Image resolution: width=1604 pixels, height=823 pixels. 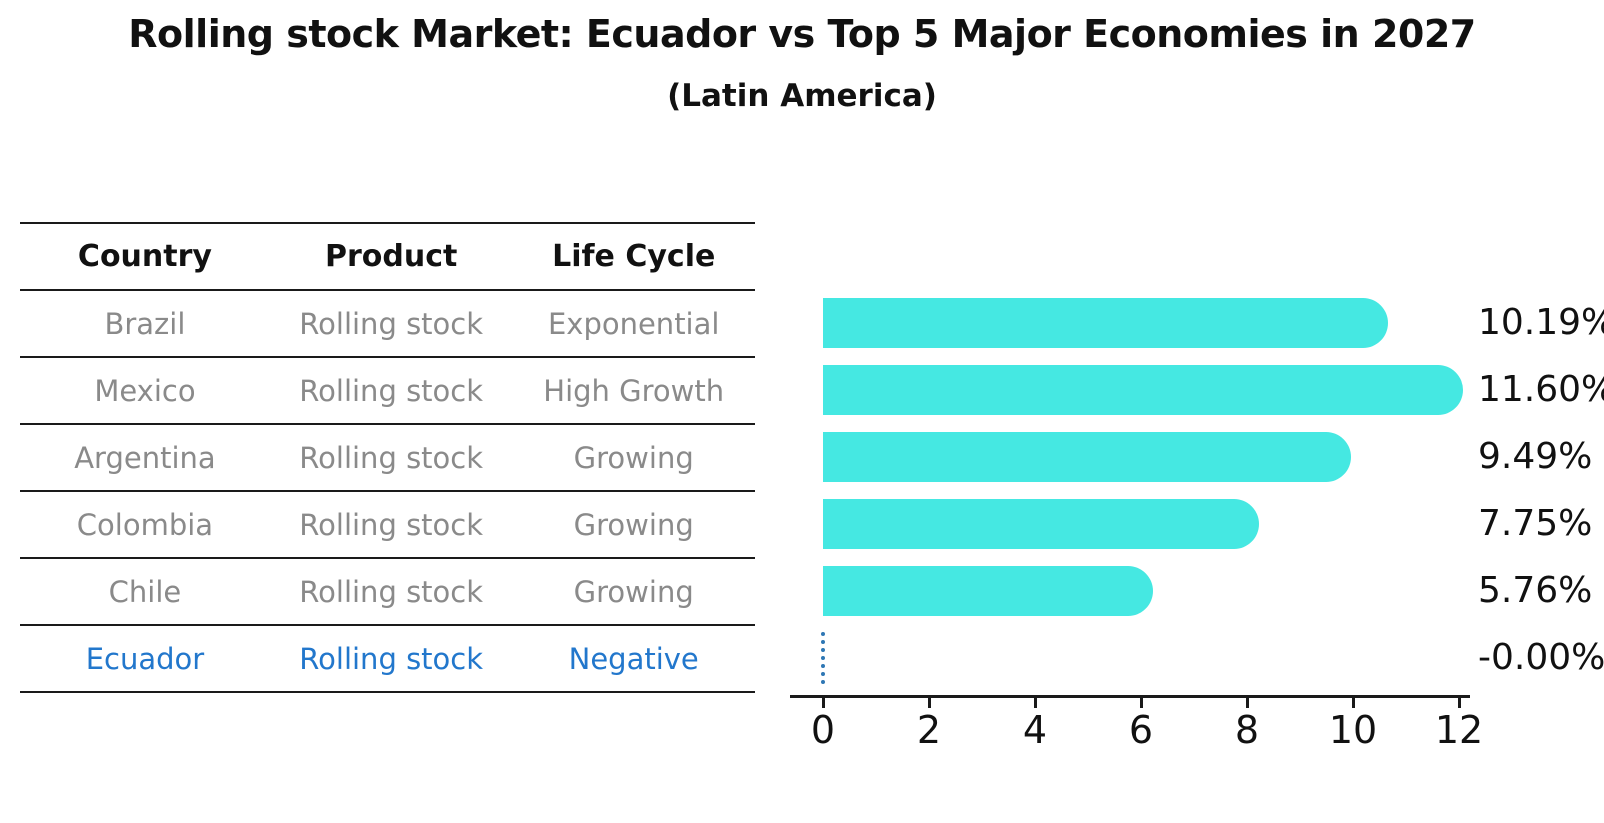 I want to click on table-row: Brazil Rolling stock Exponential, so click(x=387, y=322).